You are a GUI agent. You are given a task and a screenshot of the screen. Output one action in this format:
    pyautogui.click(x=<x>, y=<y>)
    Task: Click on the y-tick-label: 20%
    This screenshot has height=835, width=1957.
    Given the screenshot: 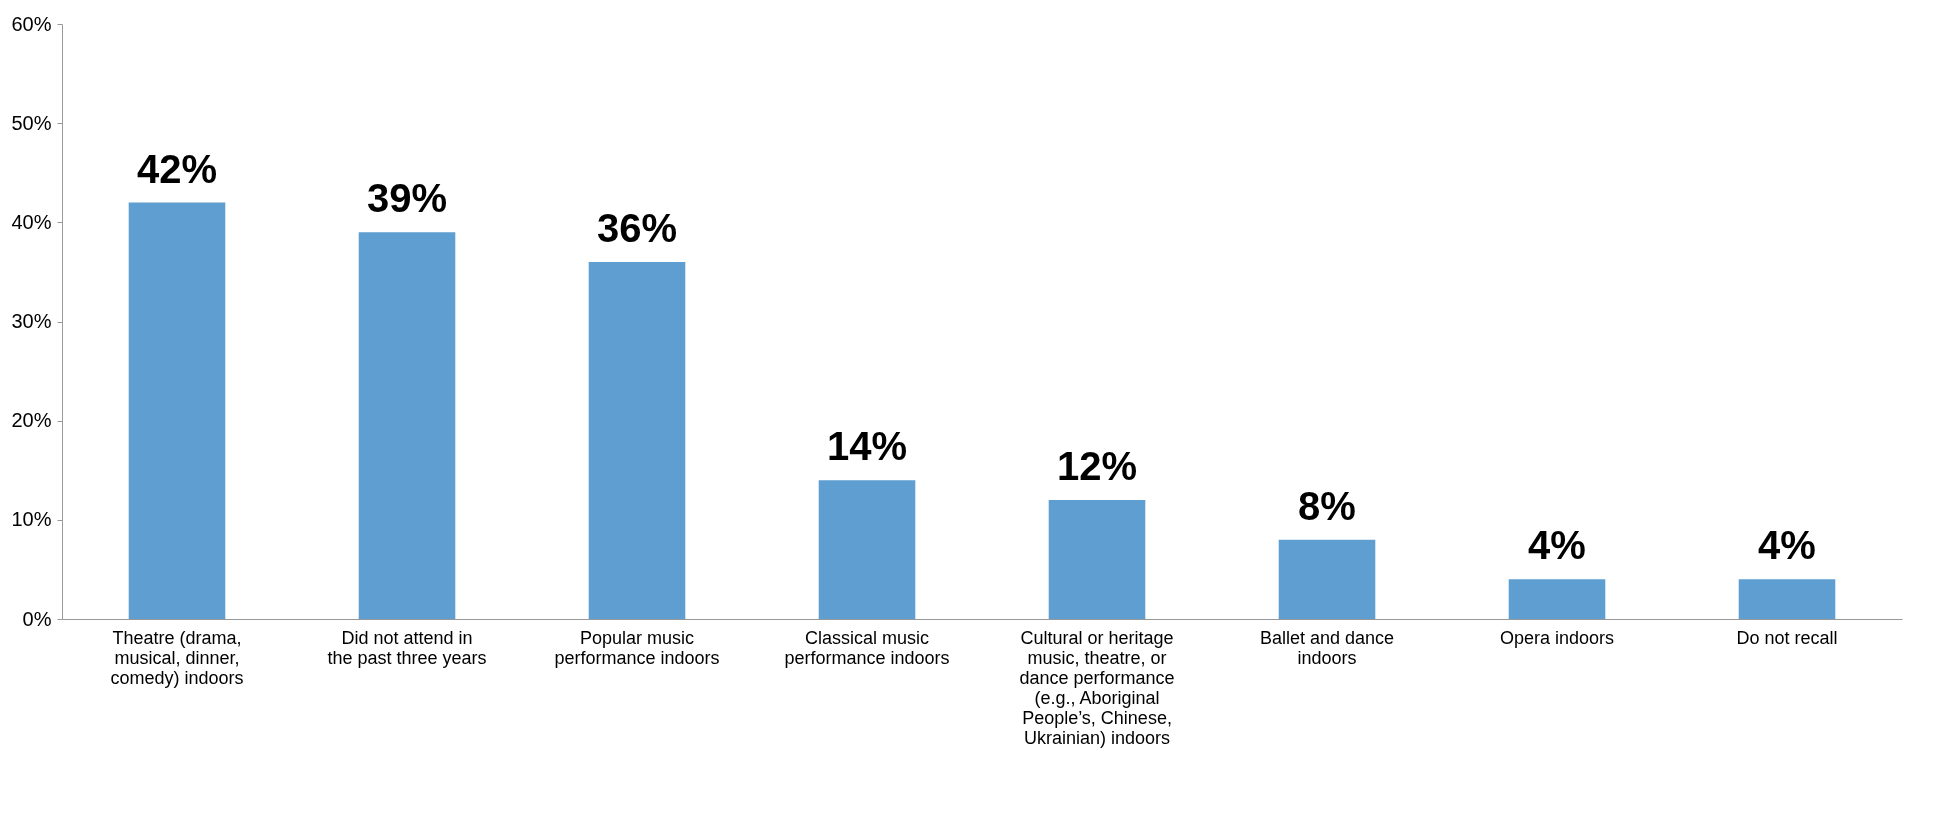 What is the action you would take?
    pyautogui.click(x=31, y=420)
    